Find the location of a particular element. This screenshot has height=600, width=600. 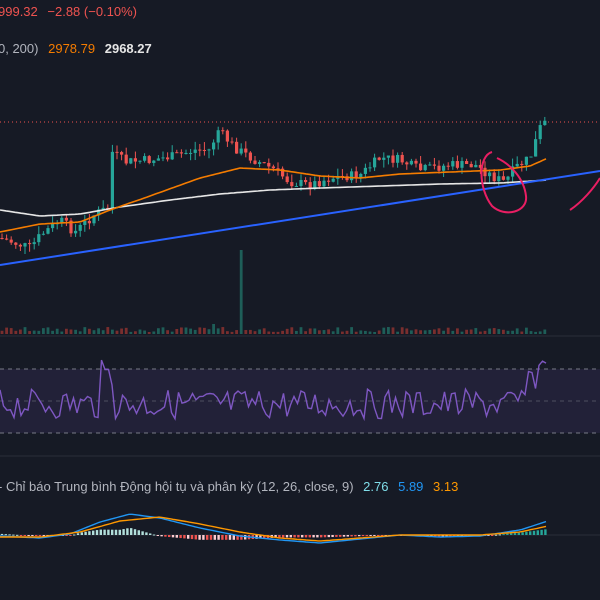

macd-line is located at coordinates (273, 528).